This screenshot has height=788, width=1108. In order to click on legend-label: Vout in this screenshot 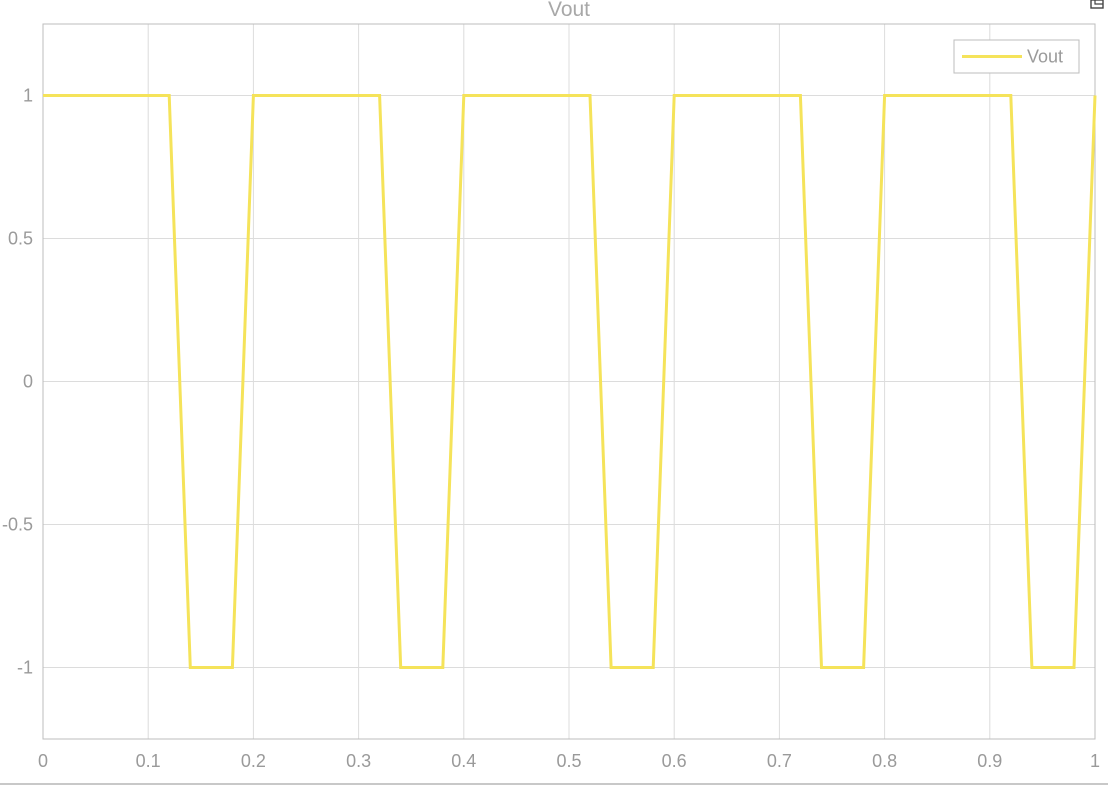, I will do `click(1045, 57)`.